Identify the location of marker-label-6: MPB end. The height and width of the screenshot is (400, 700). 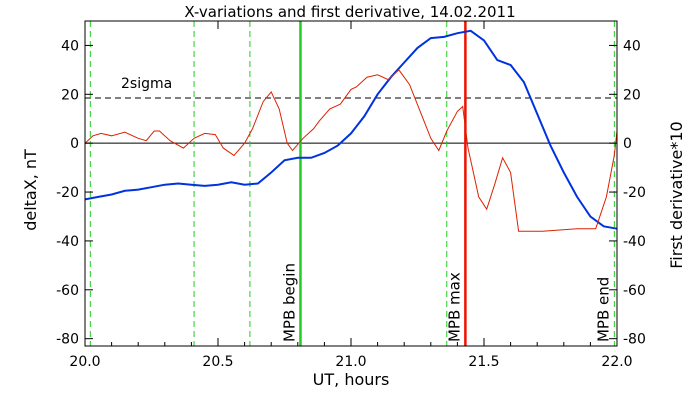
(603, 309).